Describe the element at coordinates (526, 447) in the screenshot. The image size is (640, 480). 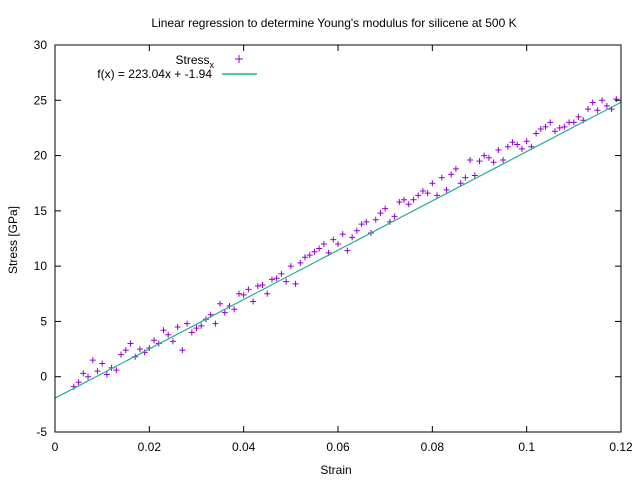
I see `x-tick-label: 0.1` at that location.